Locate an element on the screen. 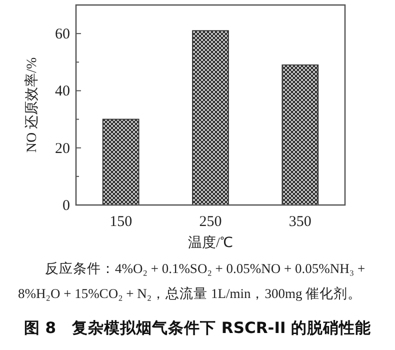  y-tick-label: 40 is located at coordinates (62, 92).